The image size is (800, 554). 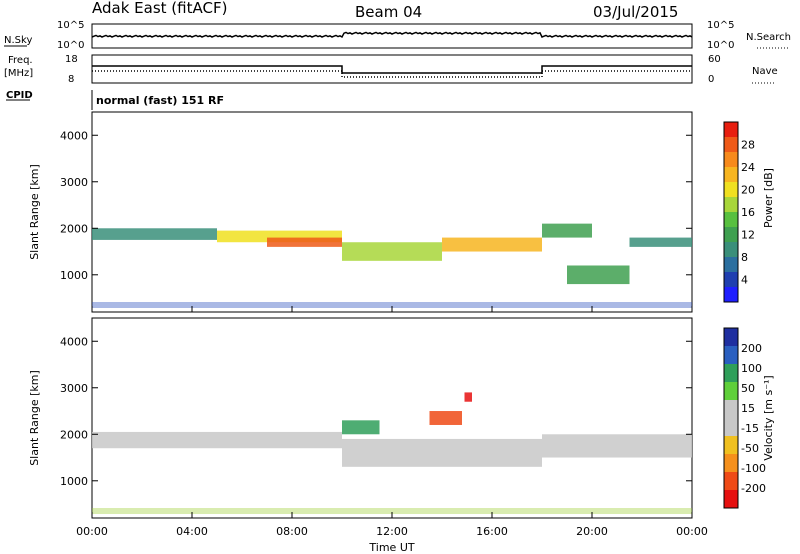 I want to click on nave-trace, so click(x=392, y=74).